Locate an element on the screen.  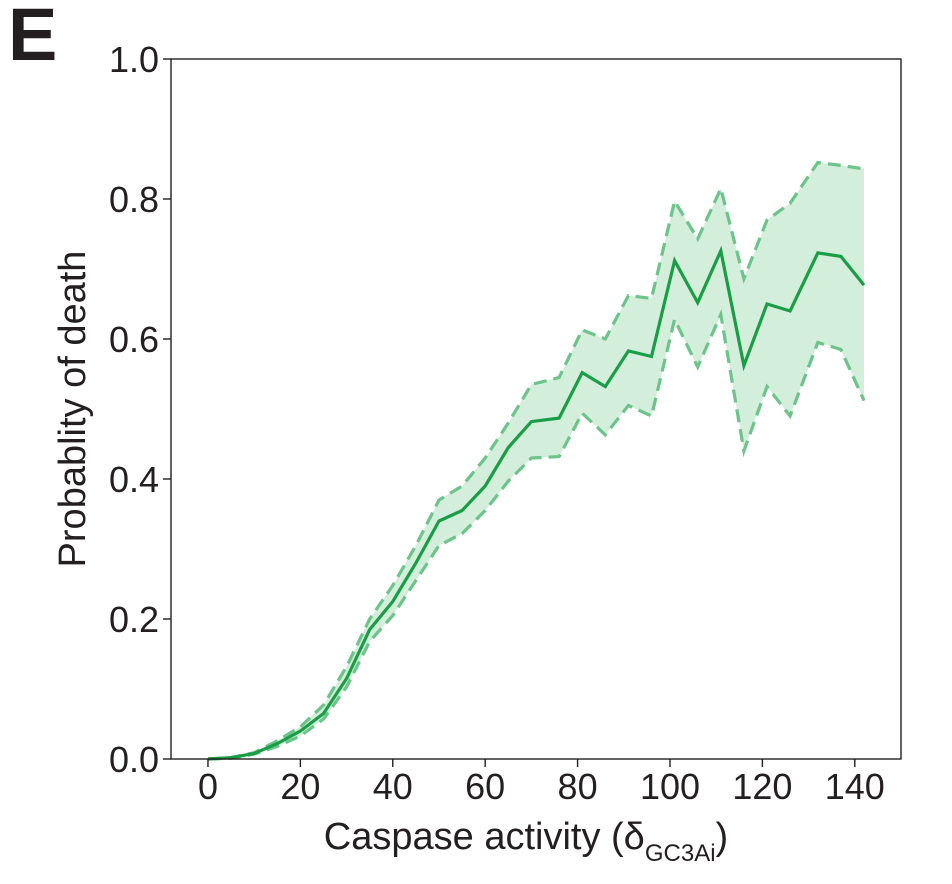
x-tick-label: 100 is located at coordinates (670, 786).